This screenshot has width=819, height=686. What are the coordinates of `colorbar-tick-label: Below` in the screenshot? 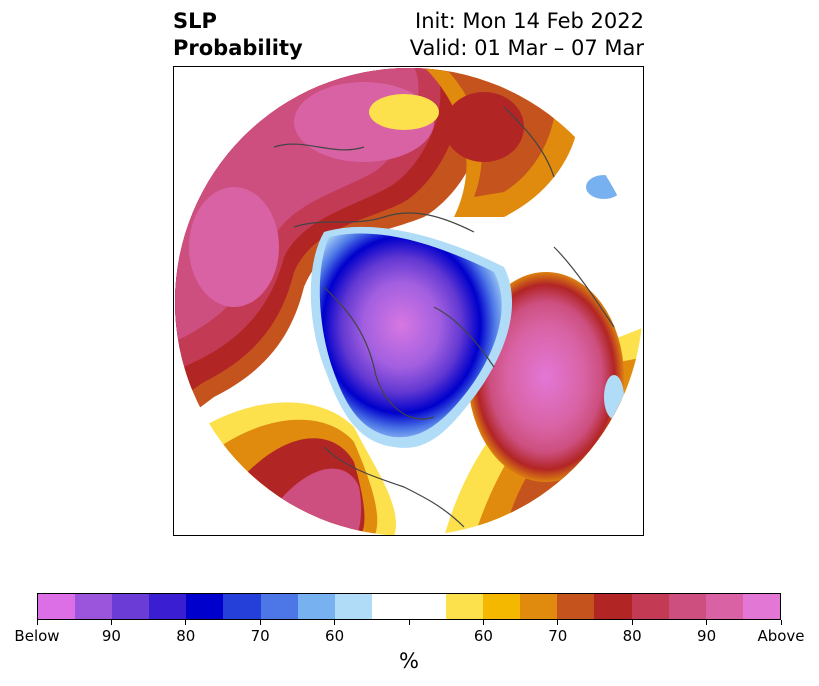 It's located at (37, 636).